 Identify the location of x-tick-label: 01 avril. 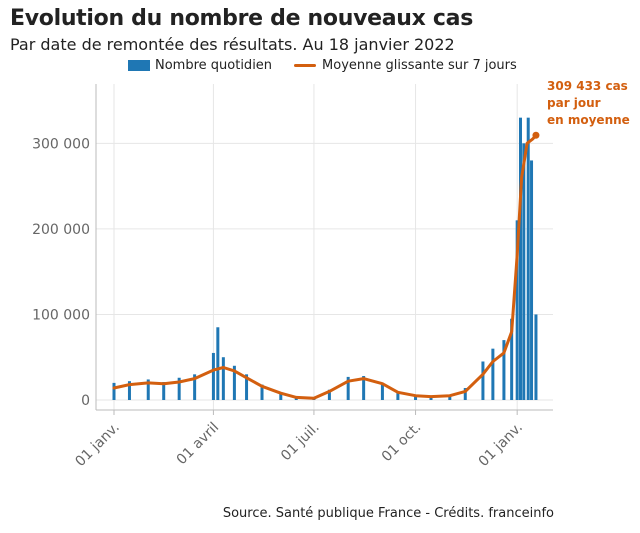
(198, 444).